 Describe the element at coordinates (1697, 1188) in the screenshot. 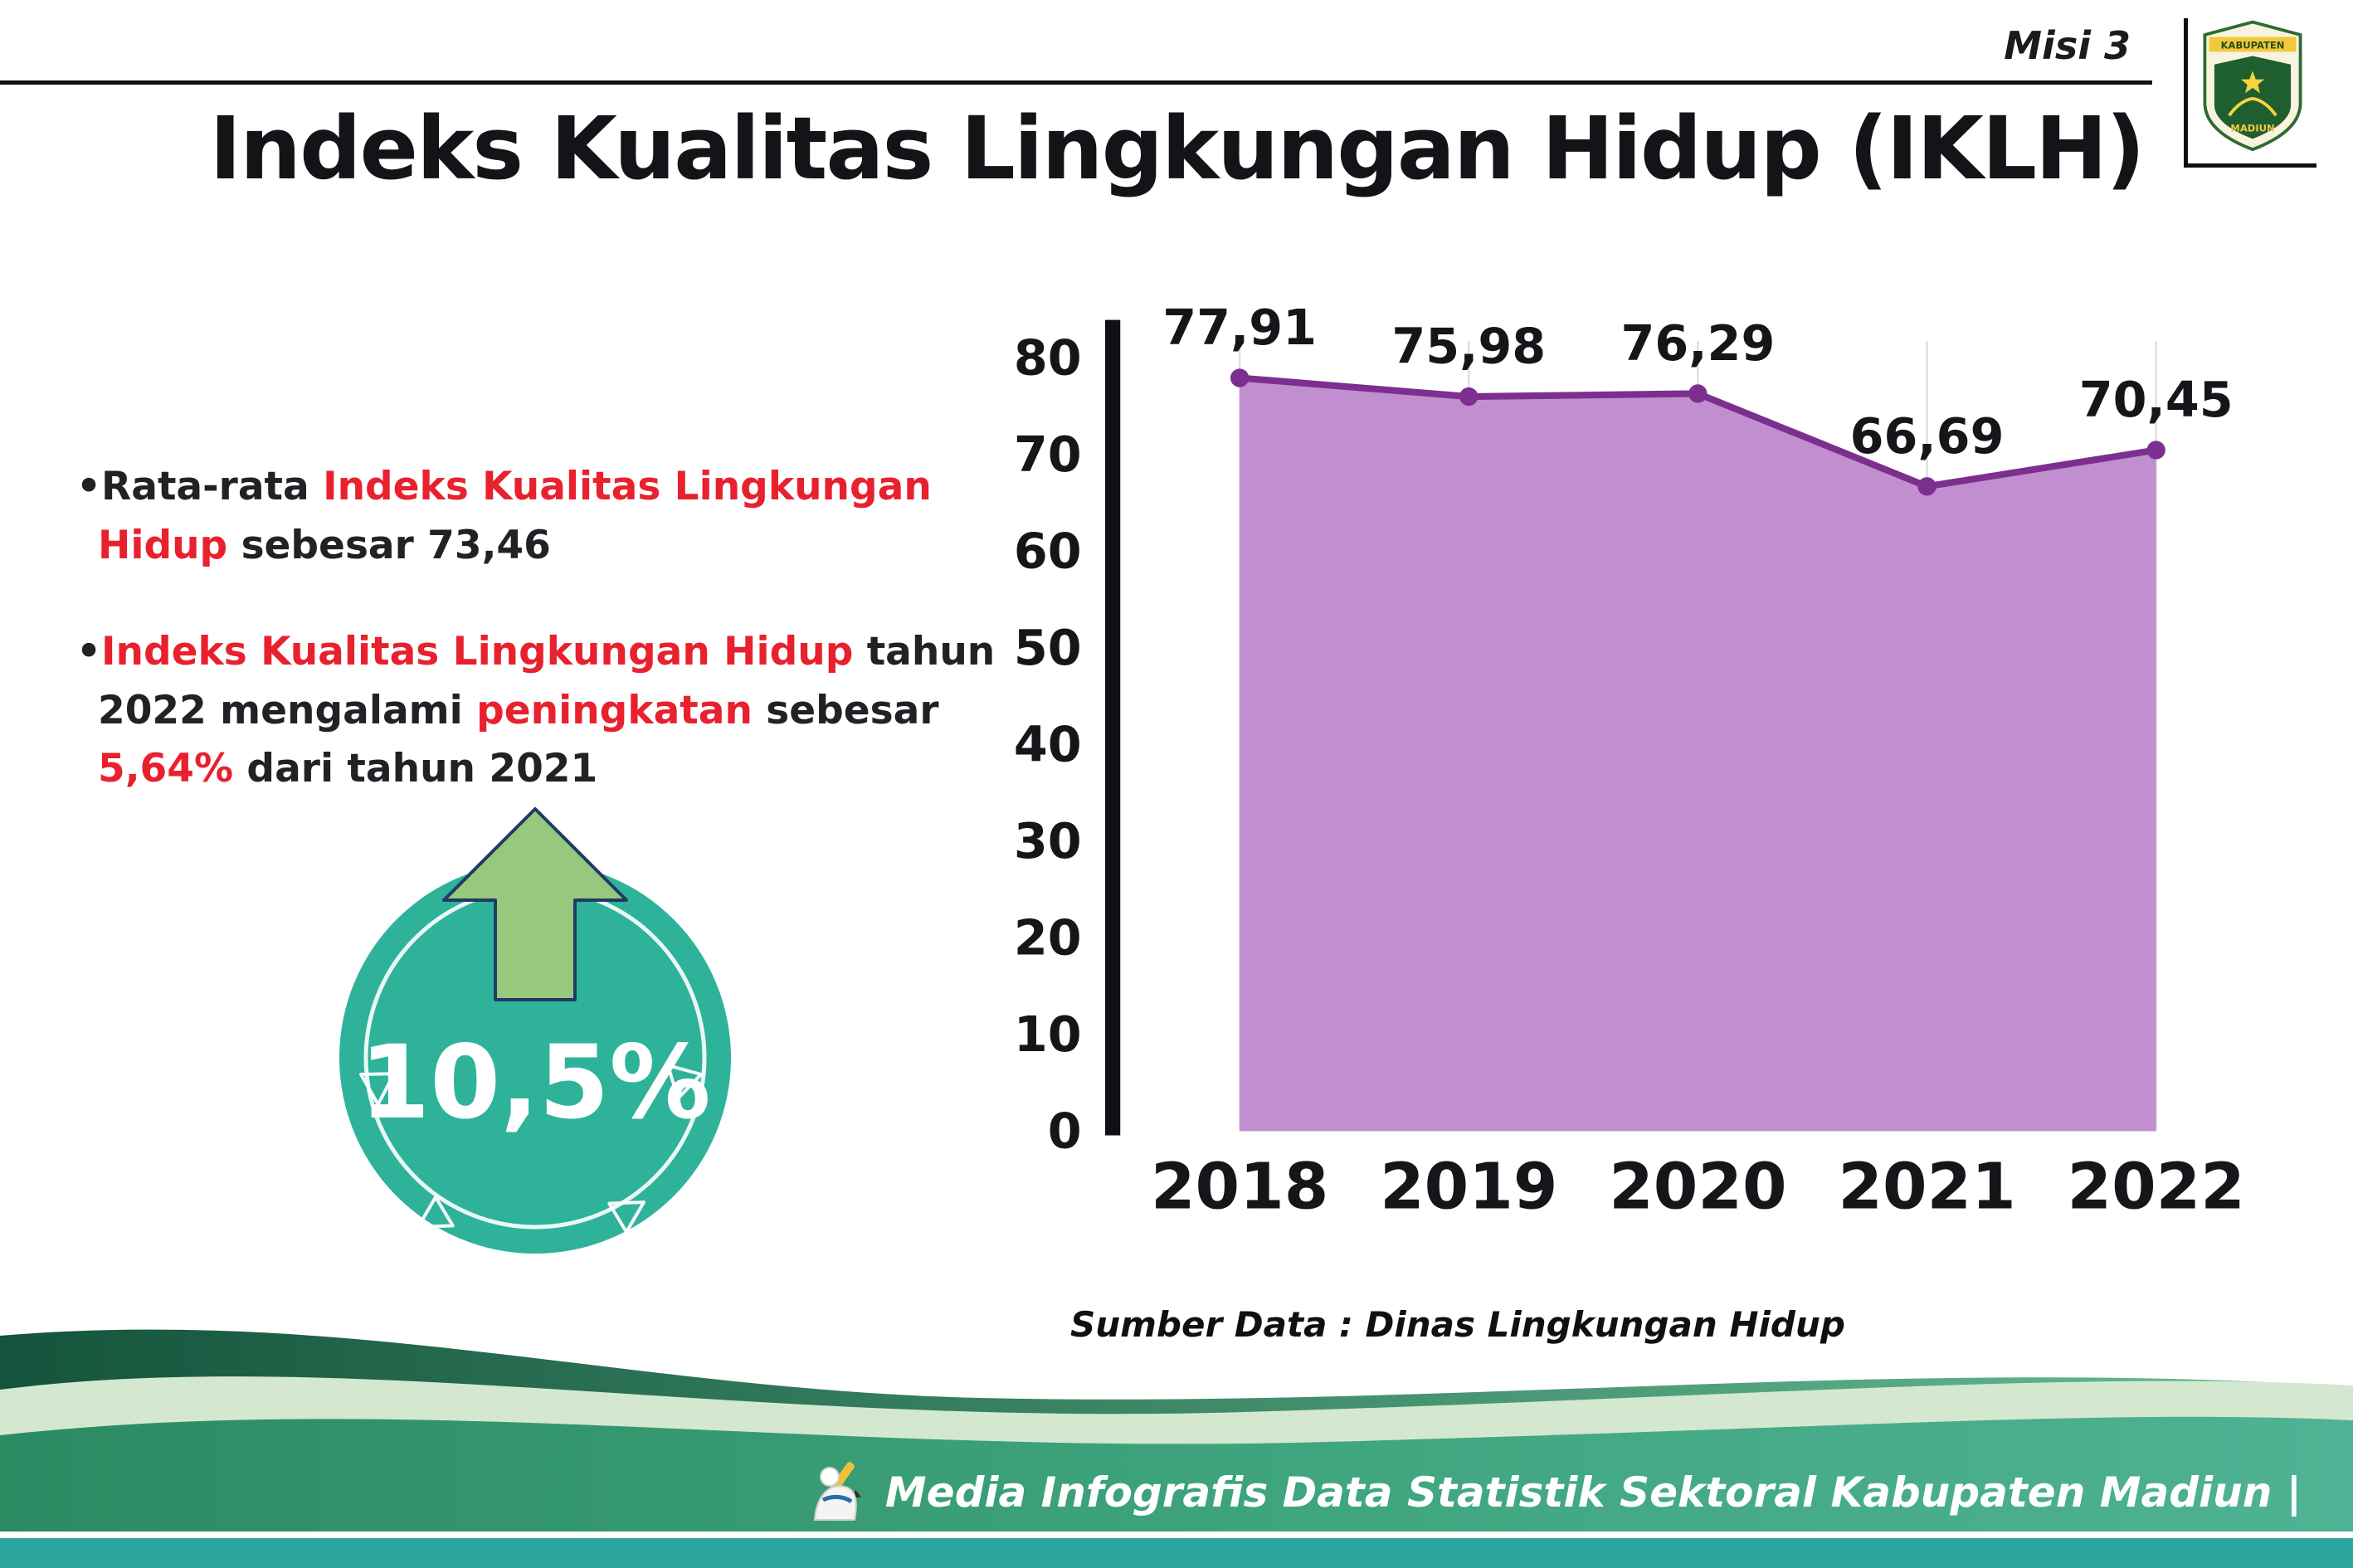

I see `x-tick-label: 2020` at that location.